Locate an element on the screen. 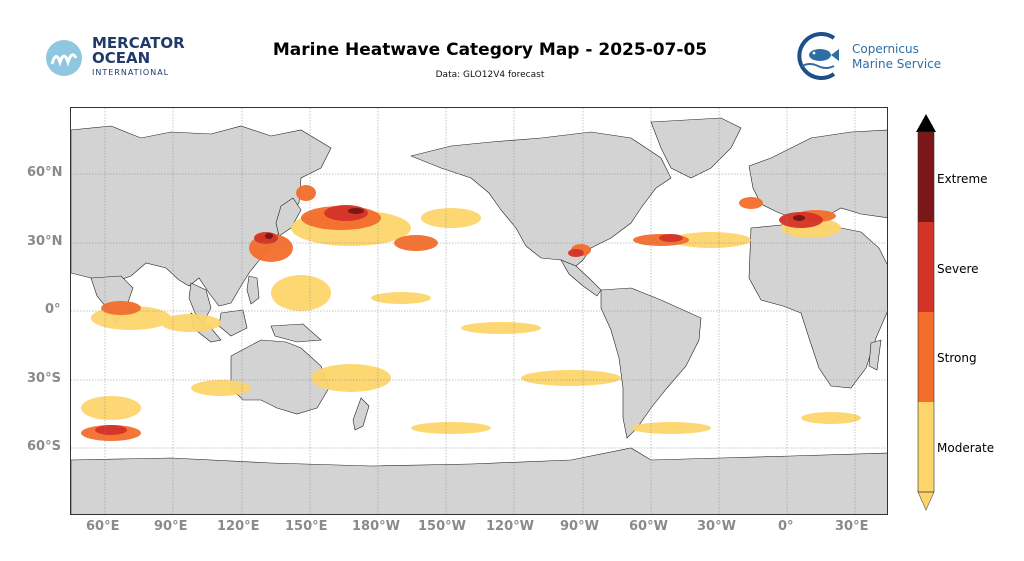  philippines-landmass is located at coordinates (253, 290).